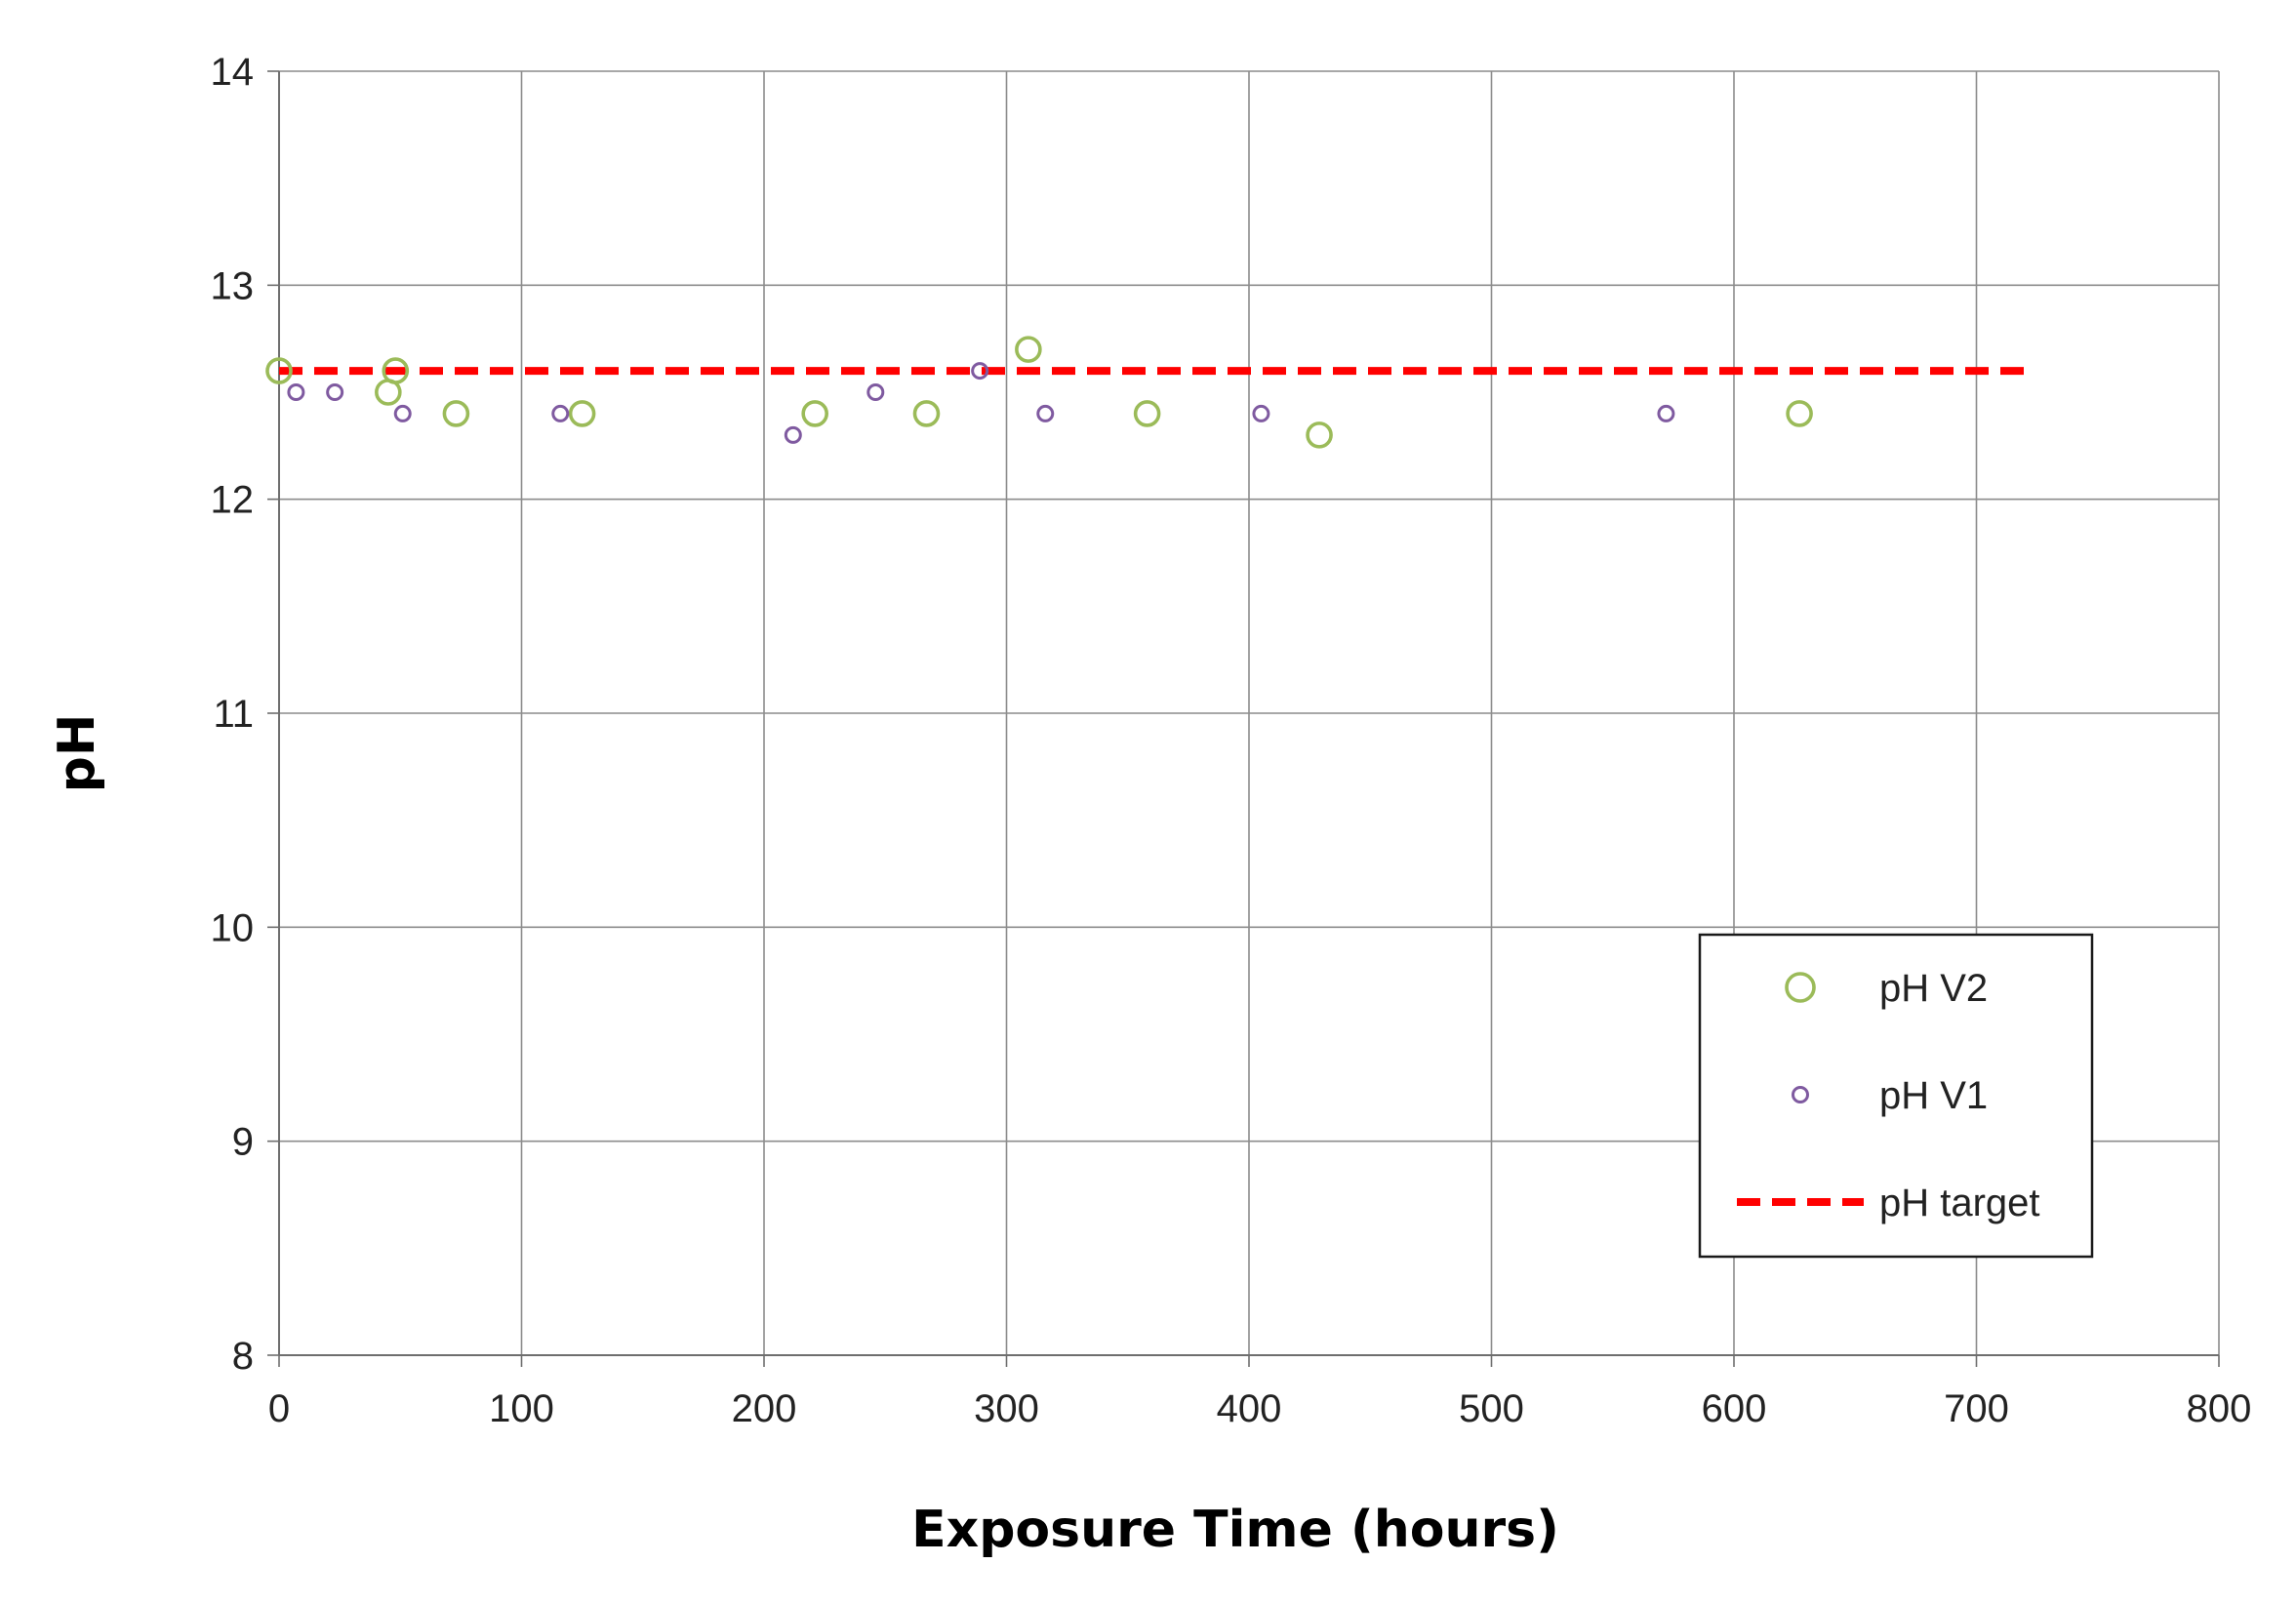 The height and width of the screenshot is (1604, 2296). Describe the element at coordinates (1249, 1409) in the screenshot. I see `x-tick-label: 400` at that location.